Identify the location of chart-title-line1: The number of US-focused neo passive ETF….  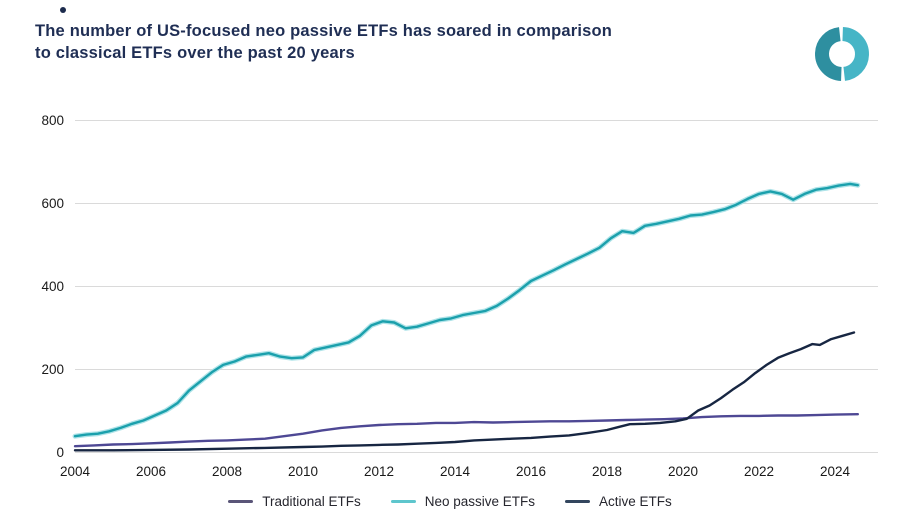
(324, 31).